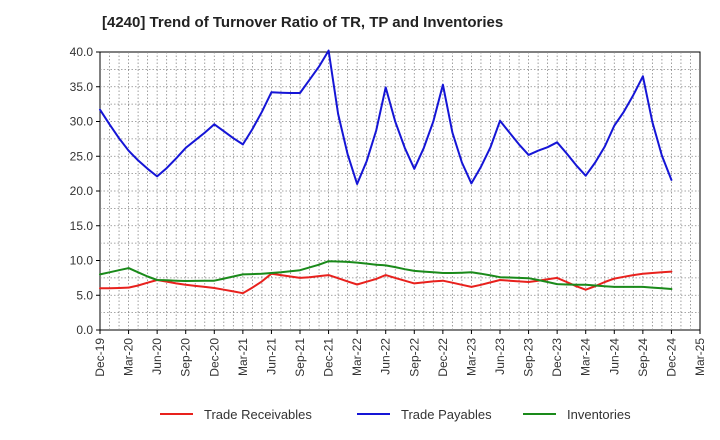 This screenshot has width=720, height=440. What do you see at coordinates (700, 357) in the screenshot?
I see `x-tick-label: Mar-25` at bounding box center [700, 357].